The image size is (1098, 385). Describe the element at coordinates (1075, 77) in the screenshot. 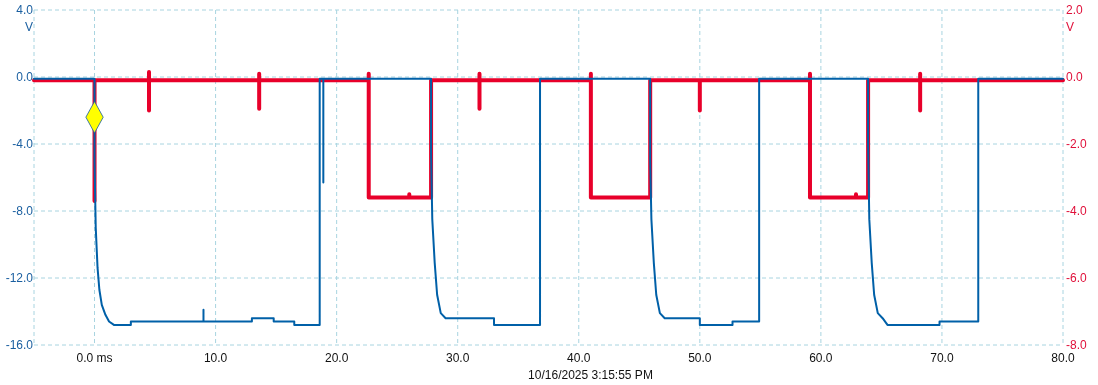

I see `y2-tick-label: 0.0` at that location.